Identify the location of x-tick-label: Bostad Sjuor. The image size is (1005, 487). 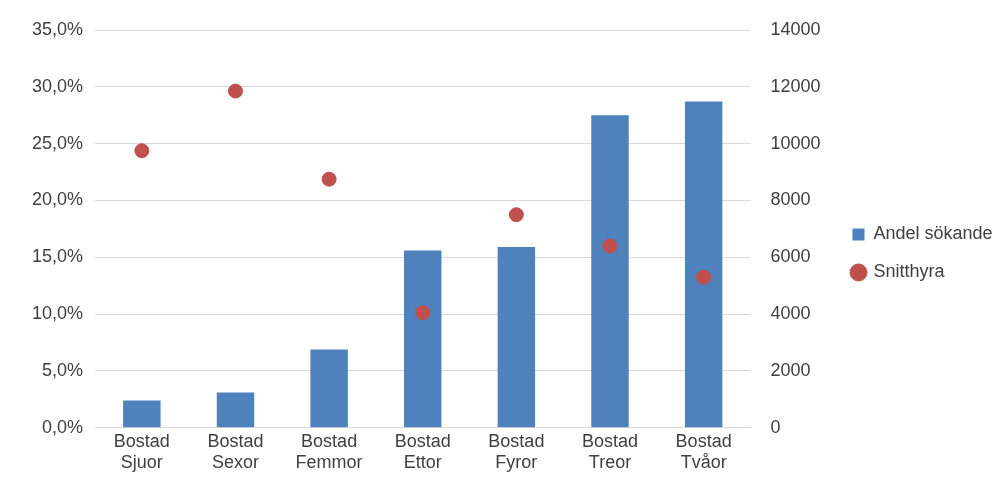
(141, 451).